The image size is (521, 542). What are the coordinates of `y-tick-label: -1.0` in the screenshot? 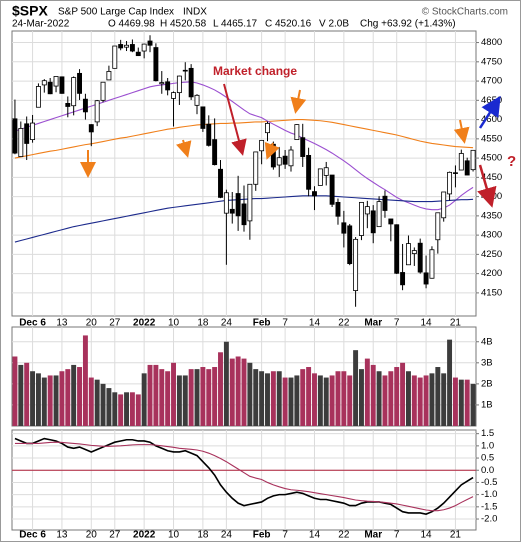 It's located at (489, 494).